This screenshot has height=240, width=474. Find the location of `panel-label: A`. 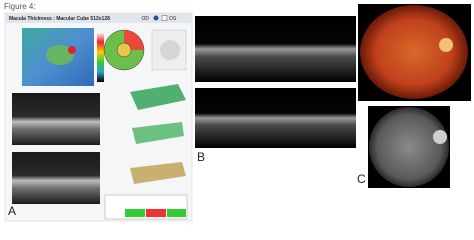

panel-label: A is located at coordinates (12, 211).